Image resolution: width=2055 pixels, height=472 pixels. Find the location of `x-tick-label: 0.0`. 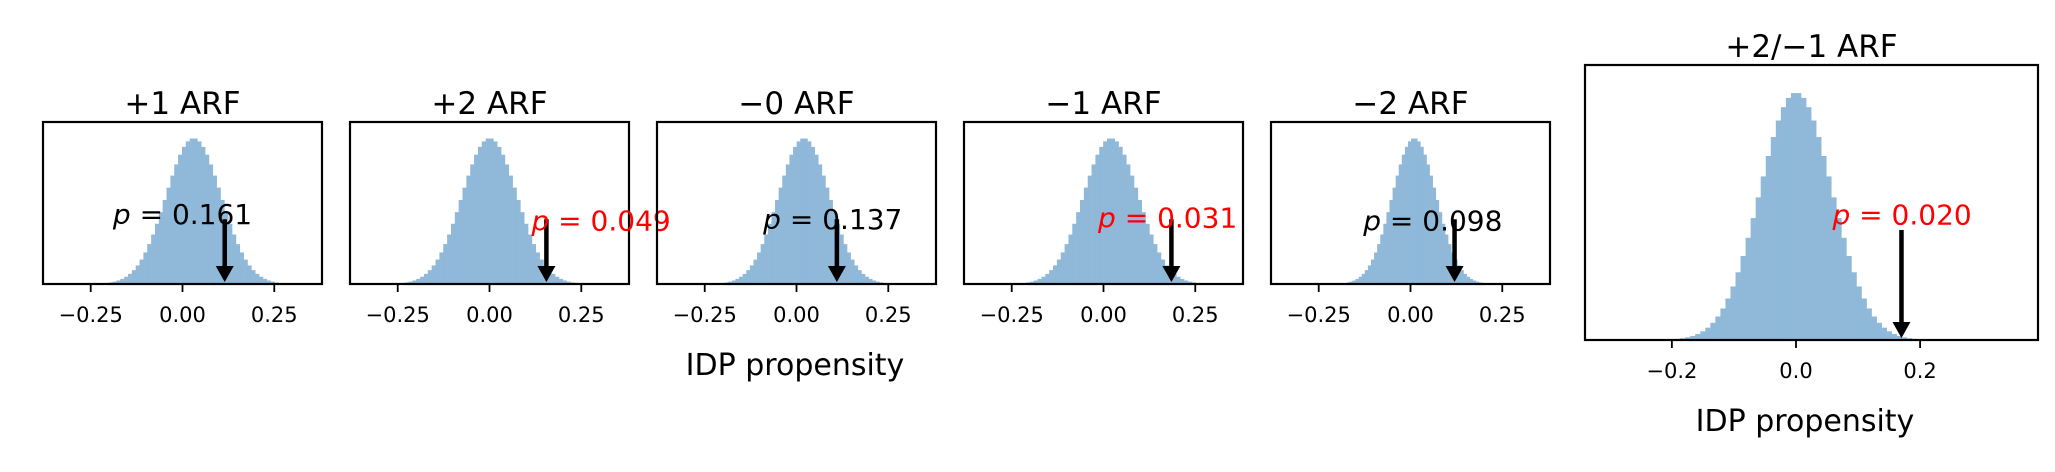

x-tick-label: 0.0 is located at coordinates (1795, 371).